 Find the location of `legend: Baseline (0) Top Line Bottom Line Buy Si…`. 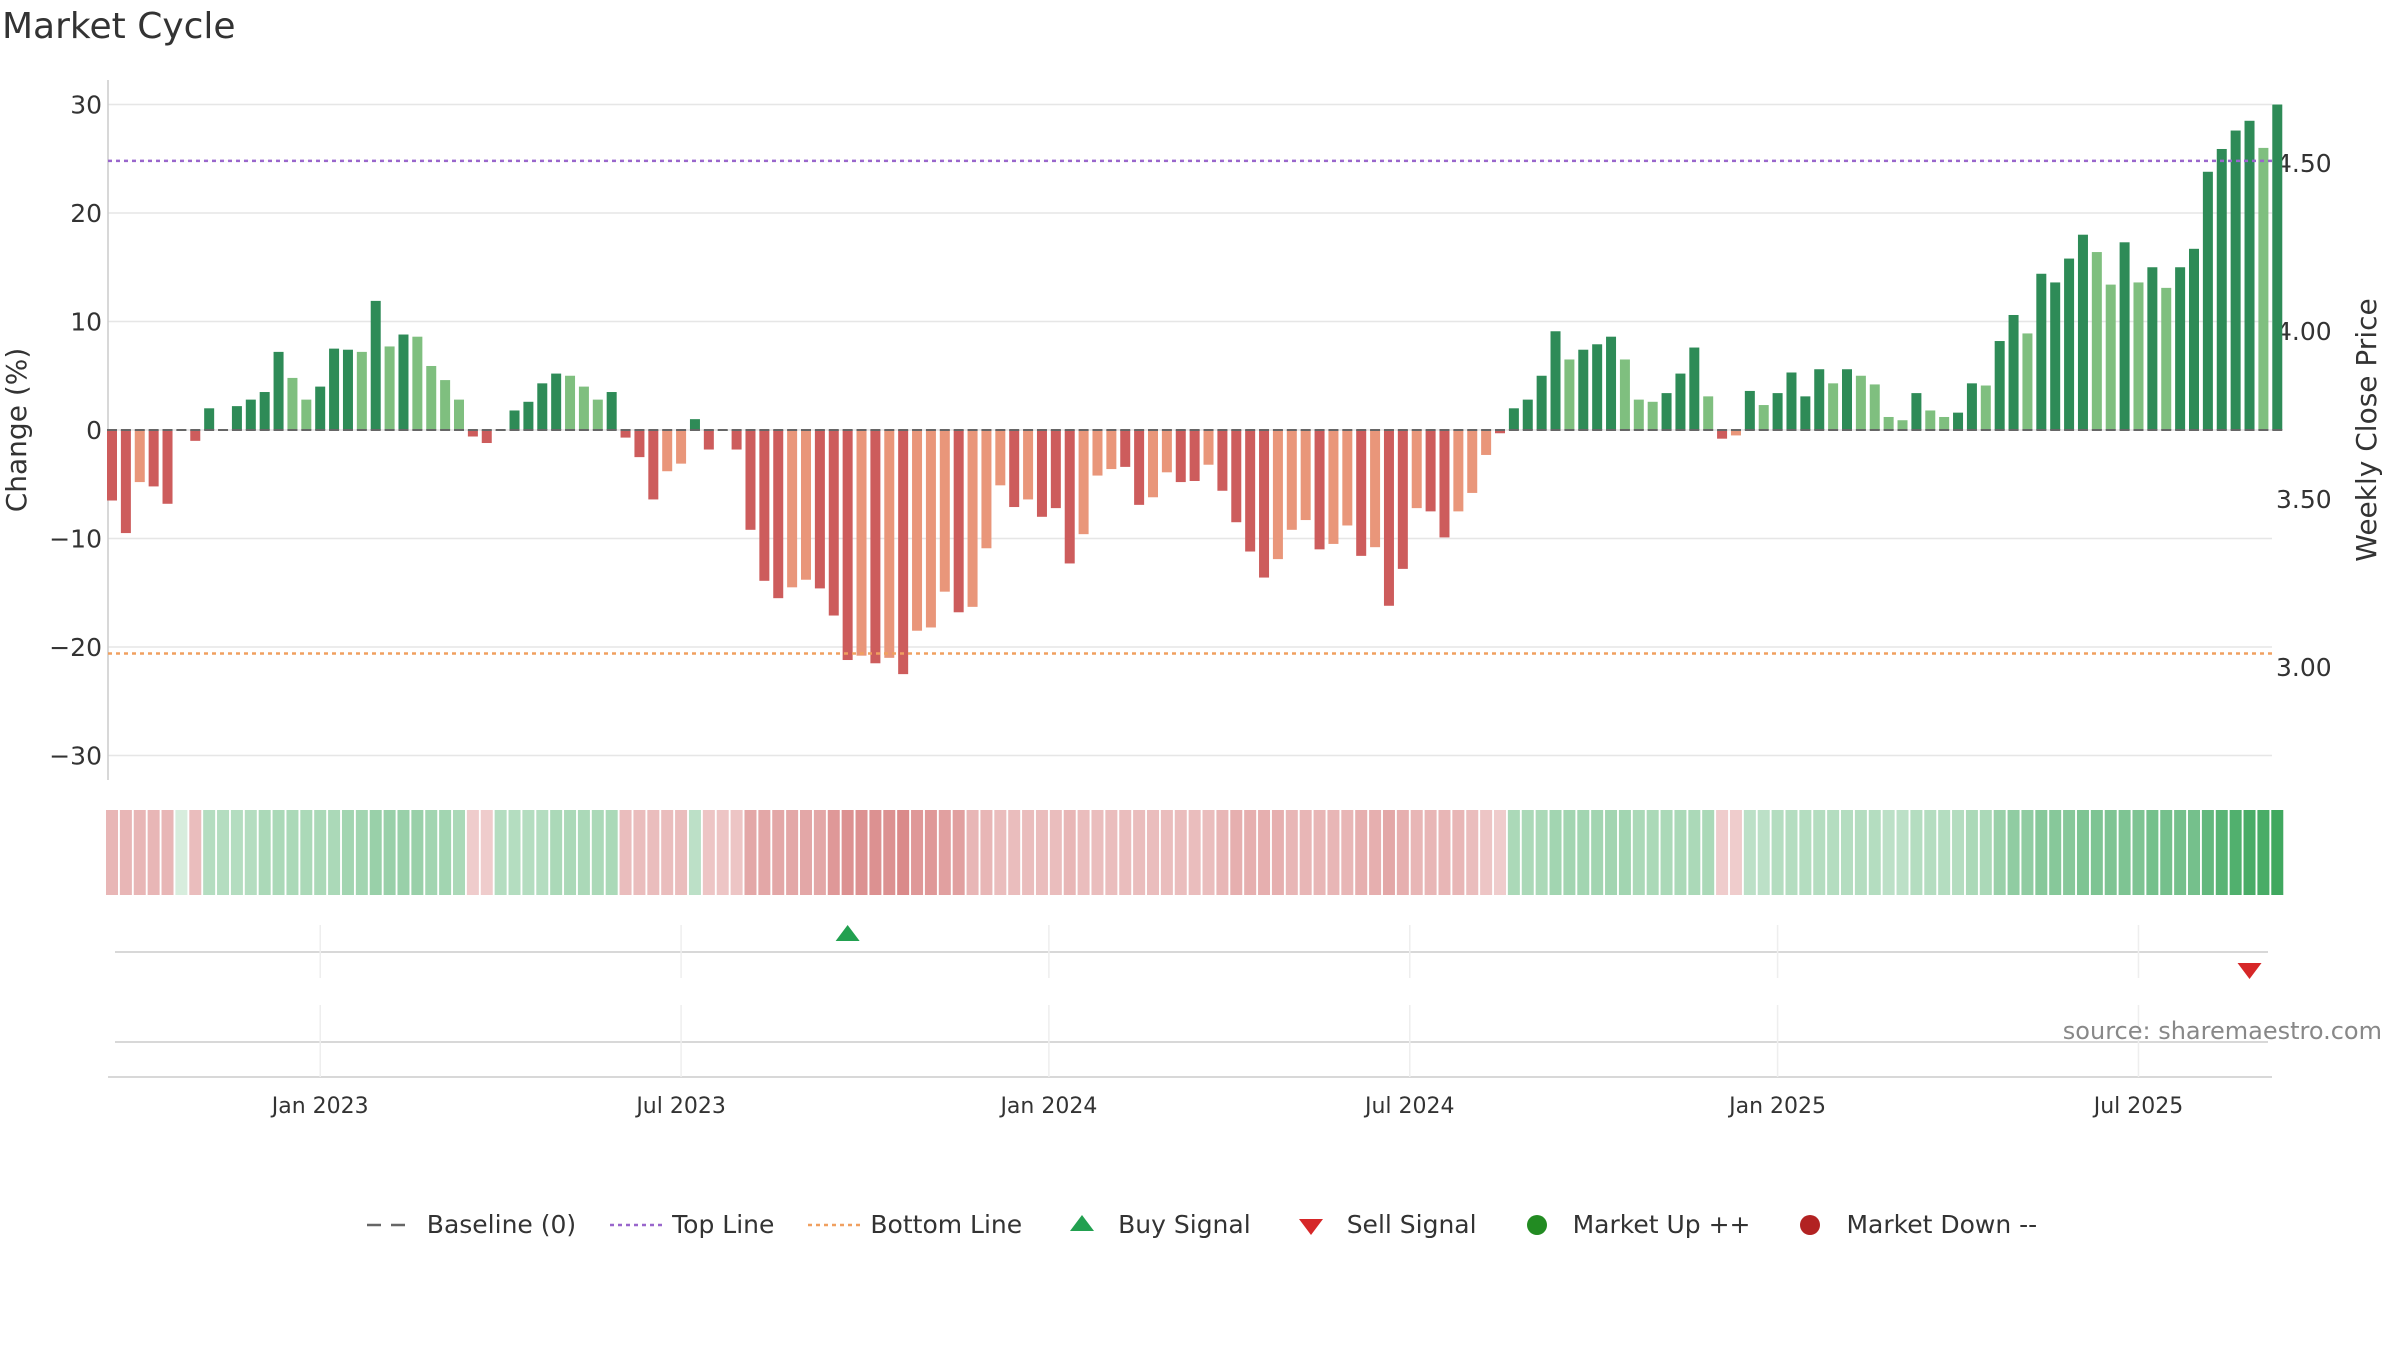

legend: Baseline (0) Top Line Bottom Line Buy Si… is located at coordinates (1200, 1224).